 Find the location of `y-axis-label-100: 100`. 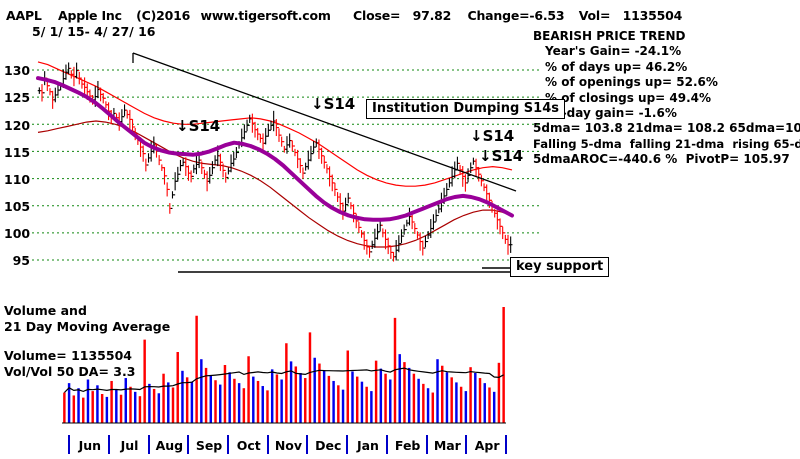

y-axis-label-100: 100 is located at coordinates (17, 233).